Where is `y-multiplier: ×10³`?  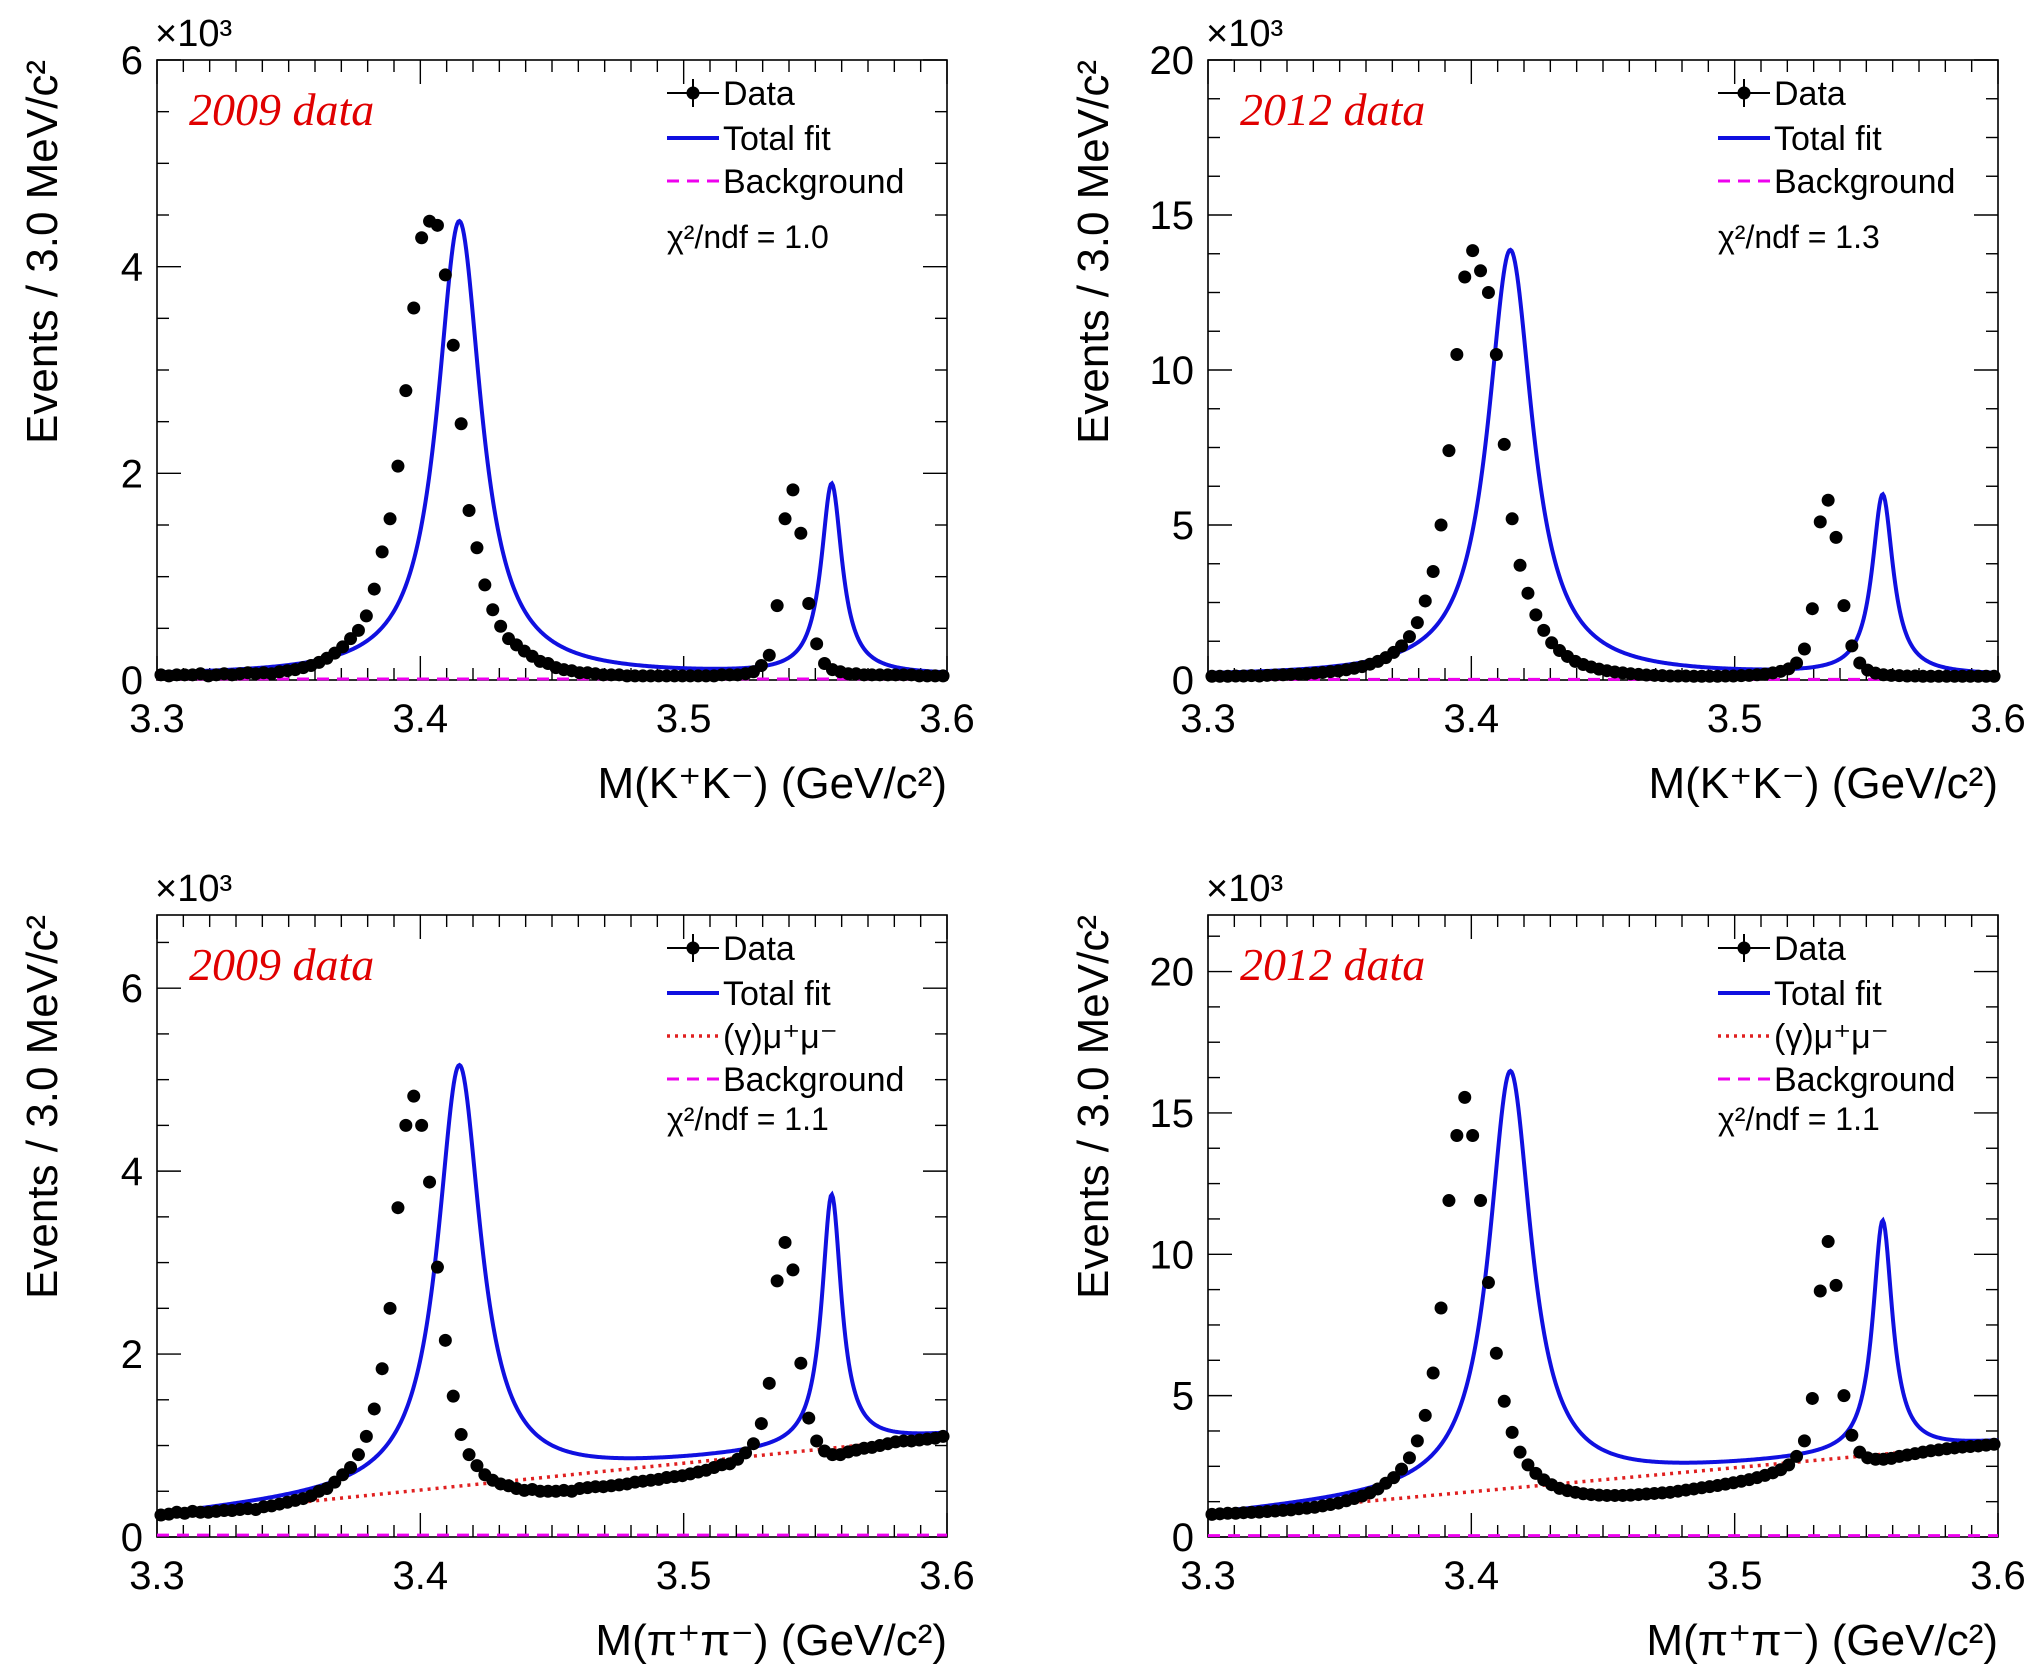 y-multiplier: ×10³ is located at coordinates (1244, 889).